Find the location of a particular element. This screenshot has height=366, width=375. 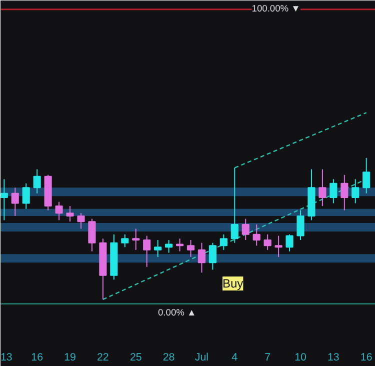

x-tick-label: 19 is located at coordinates (70, 358).